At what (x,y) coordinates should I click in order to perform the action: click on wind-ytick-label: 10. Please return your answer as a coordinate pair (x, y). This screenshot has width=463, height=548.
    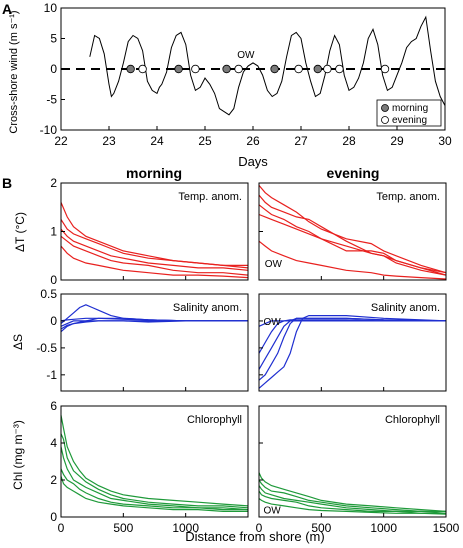
    Looking at the image, I should click on (51, 8).